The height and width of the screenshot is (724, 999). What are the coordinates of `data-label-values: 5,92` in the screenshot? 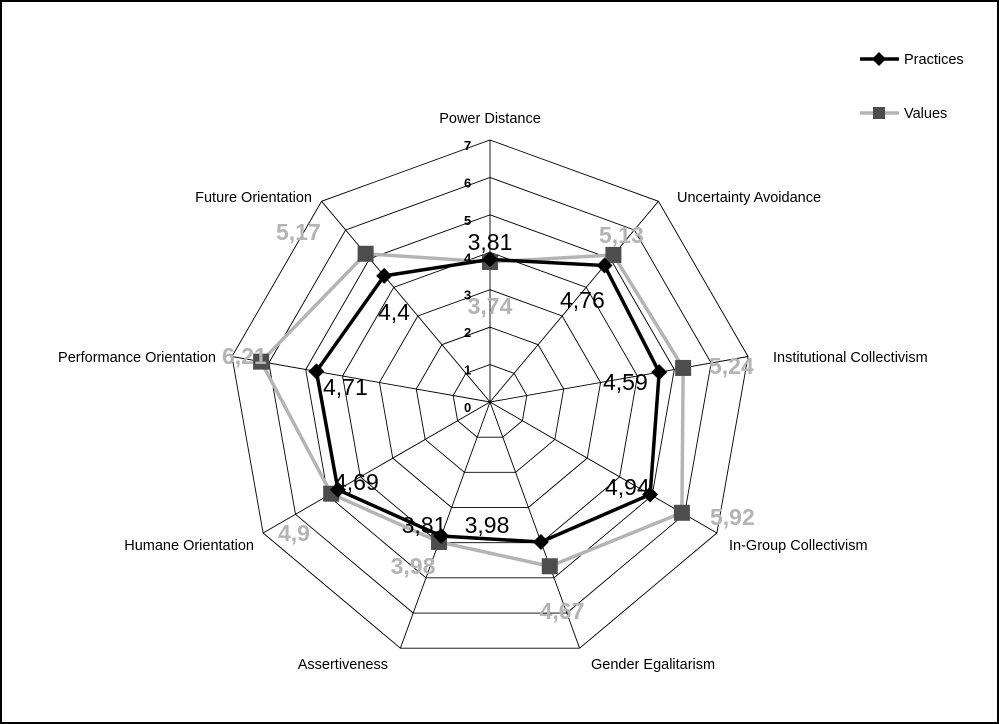 It's located at (732, 517).